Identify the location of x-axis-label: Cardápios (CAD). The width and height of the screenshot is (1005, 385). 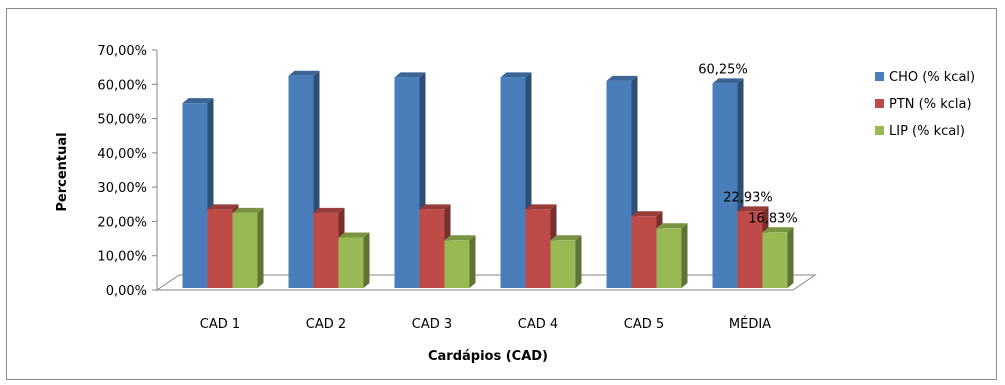
(488, 356).